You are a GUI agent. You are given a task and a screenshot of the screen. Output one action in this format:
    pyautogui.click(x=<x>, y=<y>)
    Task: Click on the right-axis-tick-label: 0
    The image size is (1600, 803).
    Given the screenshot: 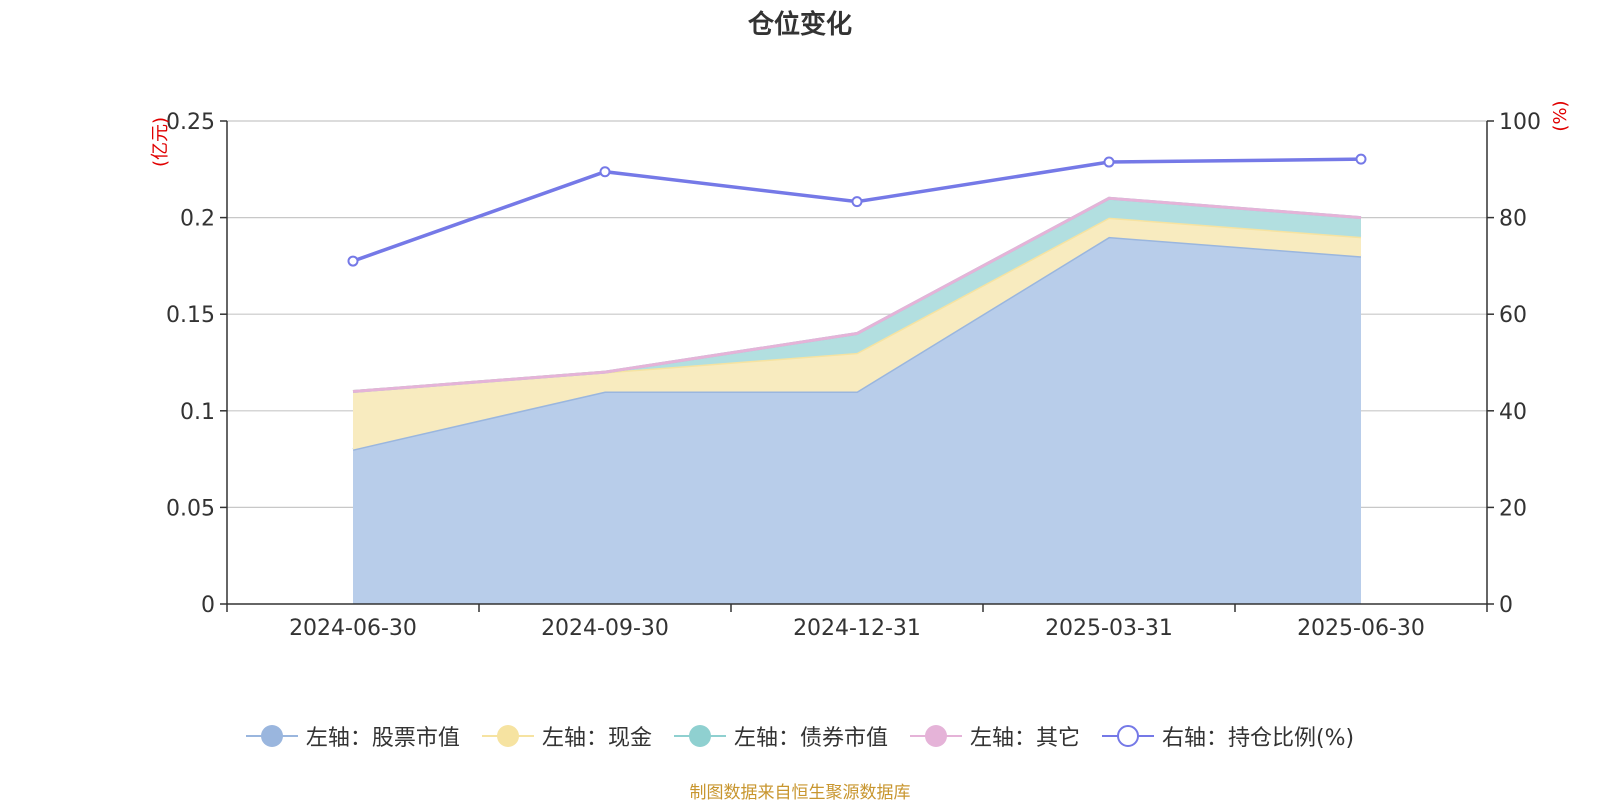 What is the action you would take?
    pyautogui.click(x=1506, y=605)
    